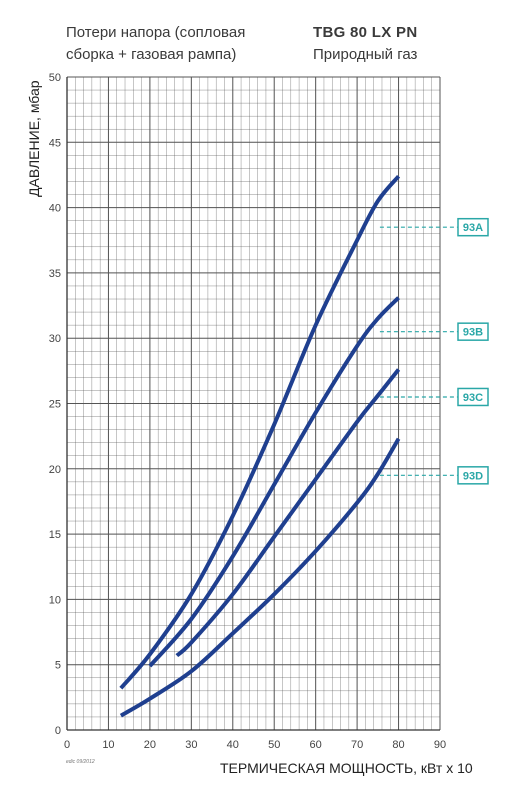  What do you see at coordinates (365, 54) in the screenshot?
I see `gas-type: Природный газ` at bounding box center [365, 54].